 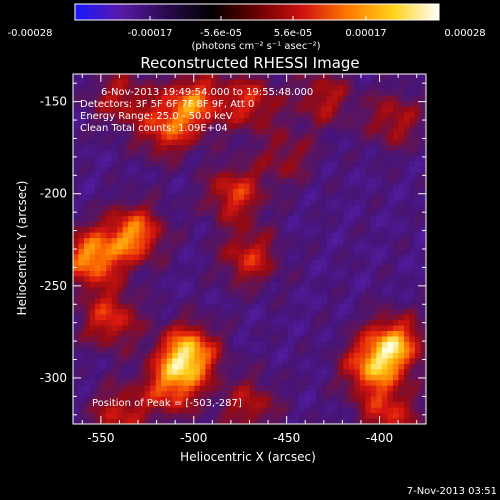 What do you see at coordinates (464, 33) in the screenshot?
I see `colorbar-tick-label-5: 0.00028` at bounding box center [464, 33].